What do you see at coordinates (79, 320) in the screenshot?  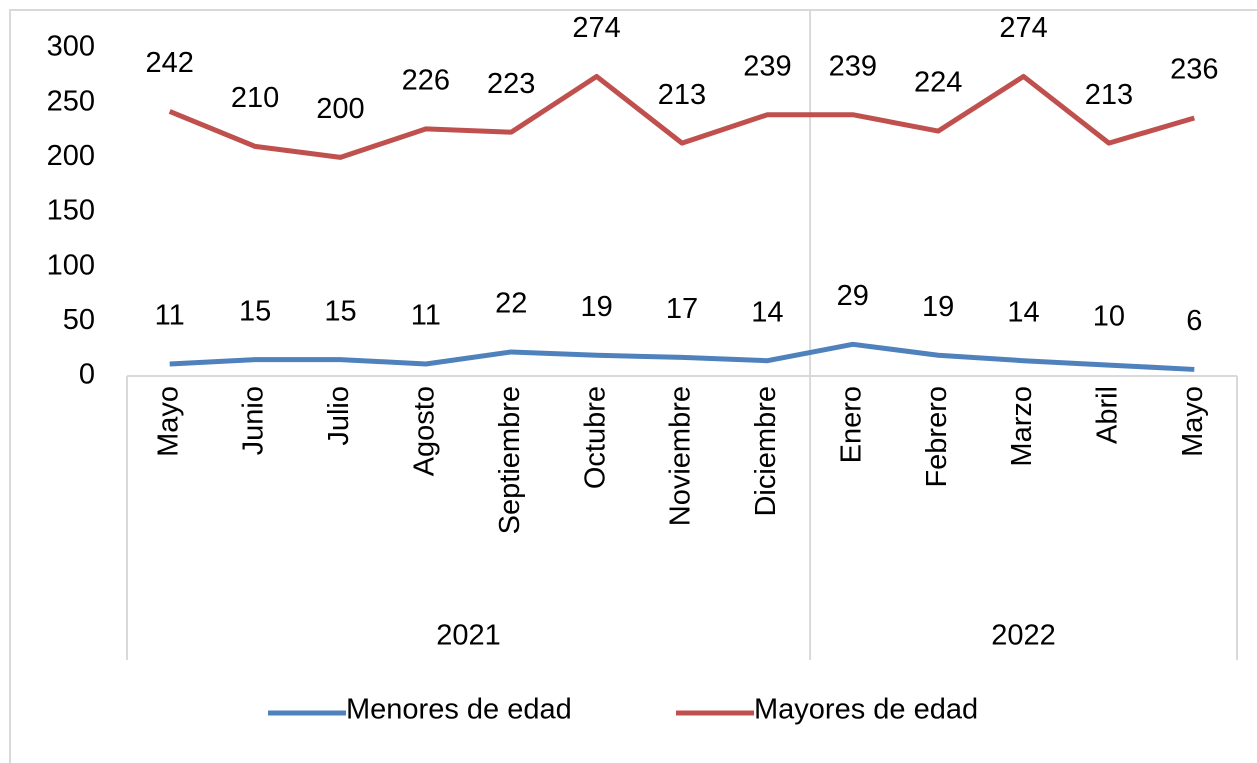 I see `y-tick-label: 50` at bounding box center [79, 320].